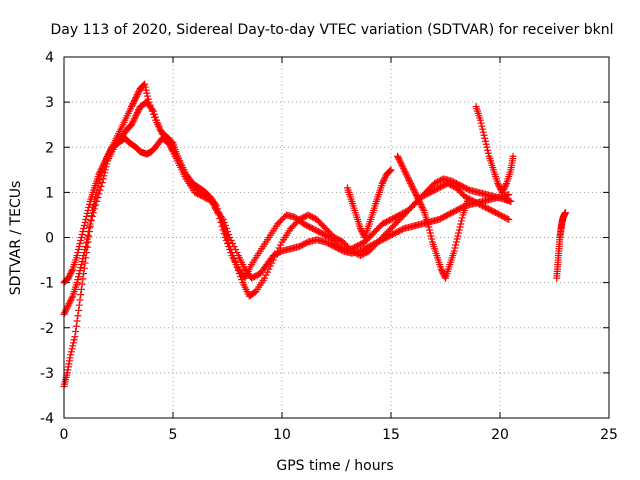 The width and height of the screenshot is (640, 480). I want to click on x-tick-label: 10, so click(282, 435).